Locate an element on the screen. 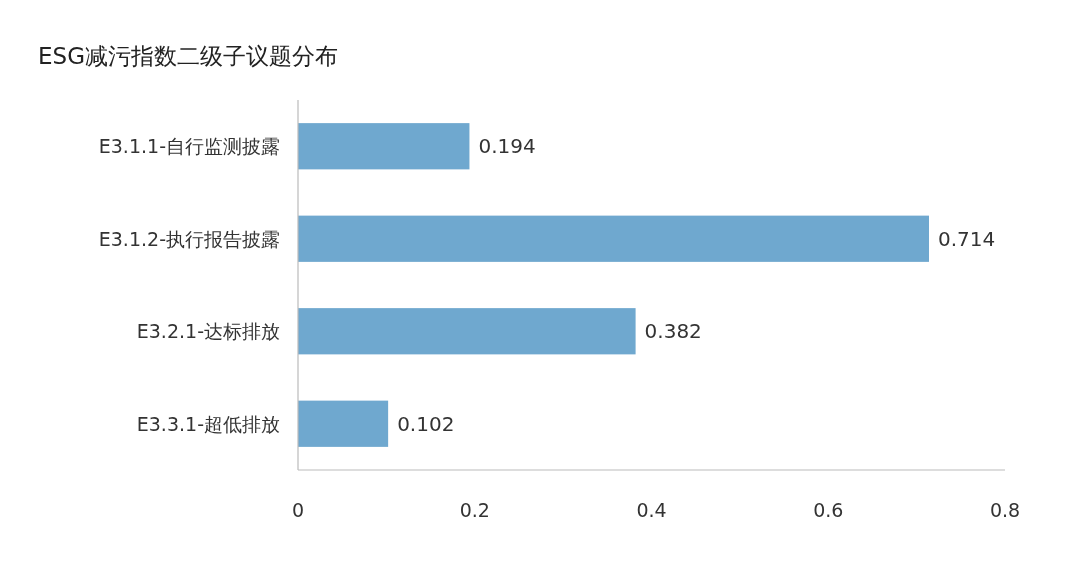 Image resolution: width=1080 pixels, height=579 pixels. y-tick-label: E3.1.1-自行监测披露 is located at coordinates (189, 146).